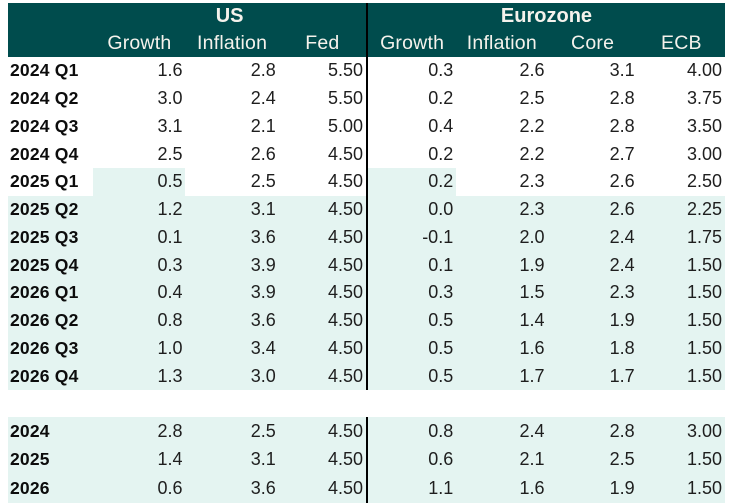 The height and width of the screenshot is (503, 732). I want to click on row-label: 2024 Q1, so click(44, 70).